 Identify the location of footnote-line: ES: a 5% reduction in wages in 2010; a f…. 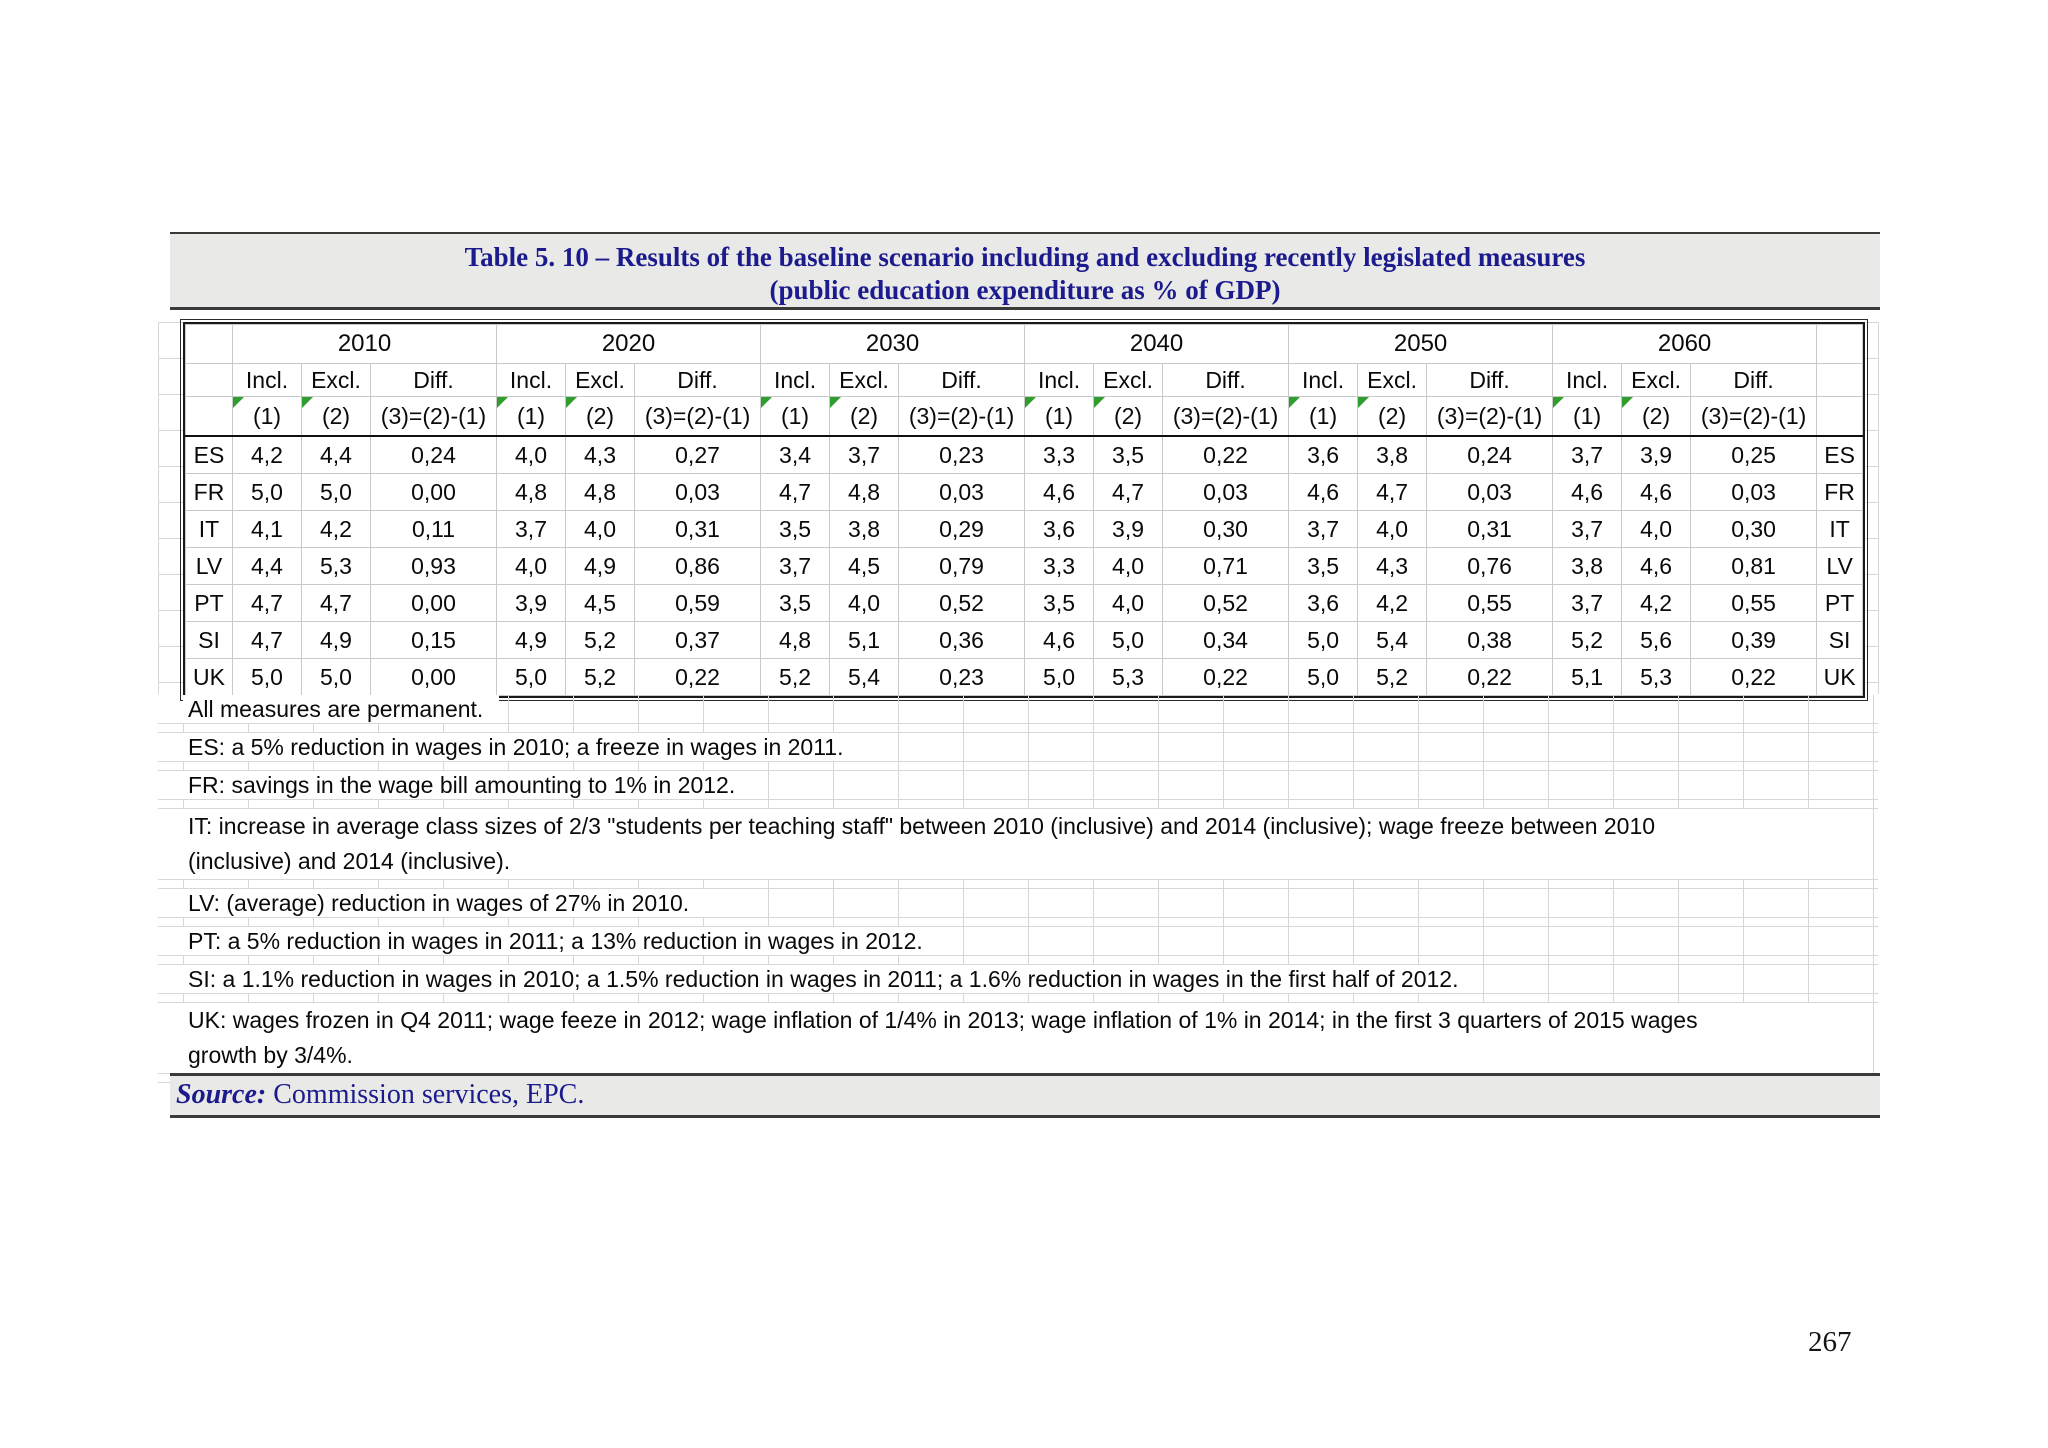
(516, 747).